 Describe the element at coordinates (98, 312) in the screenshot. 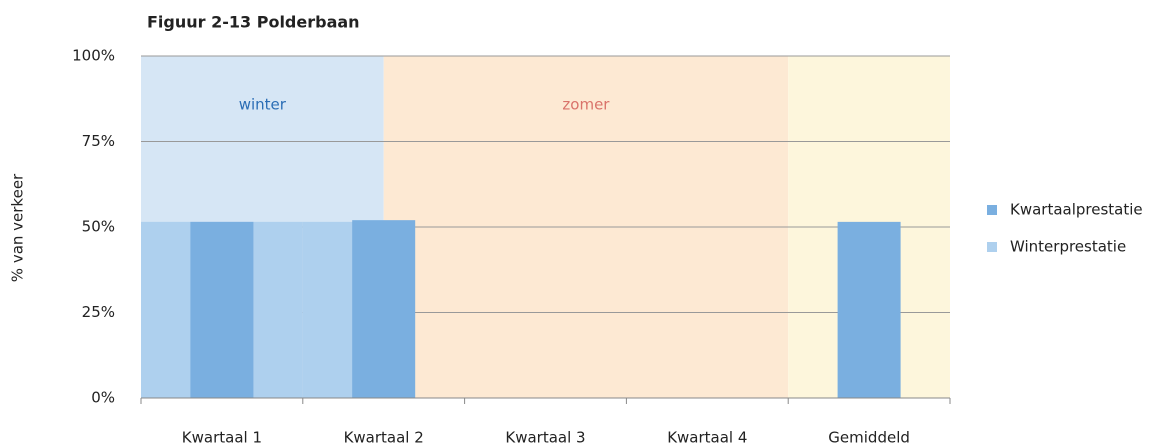

I see `y-tick-label: 25%` at that location.